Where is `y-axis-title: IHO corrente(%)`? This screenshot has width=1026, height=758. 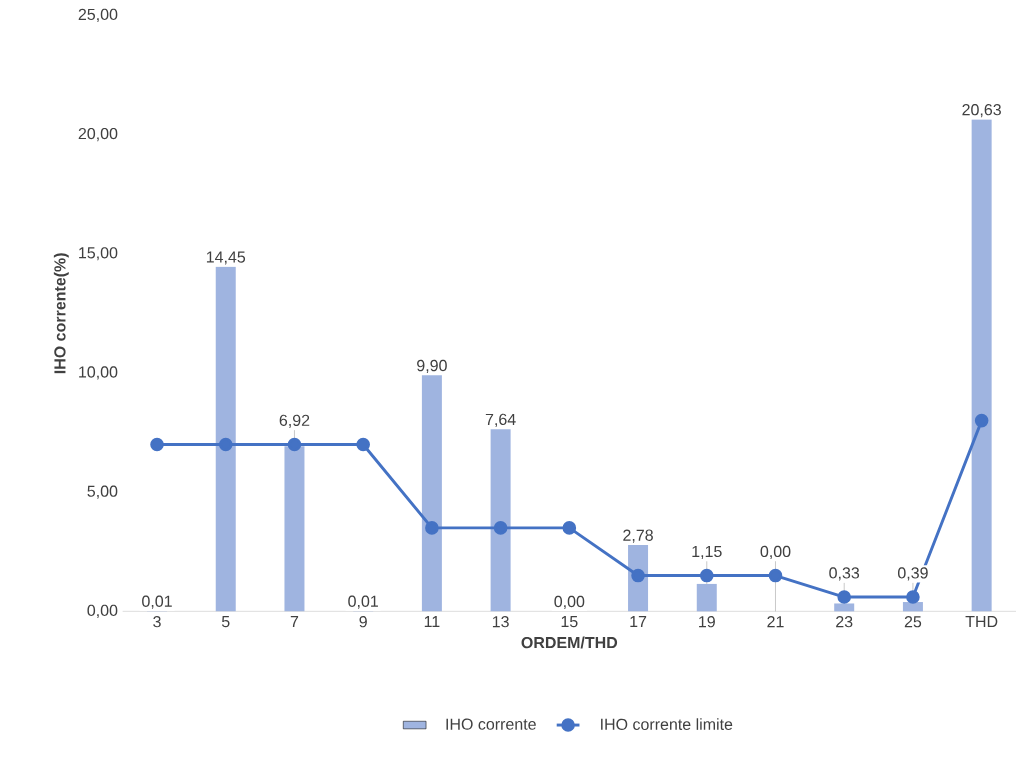 y-axis-title: IHO corrente(%) is located at coordinates (61, 313).